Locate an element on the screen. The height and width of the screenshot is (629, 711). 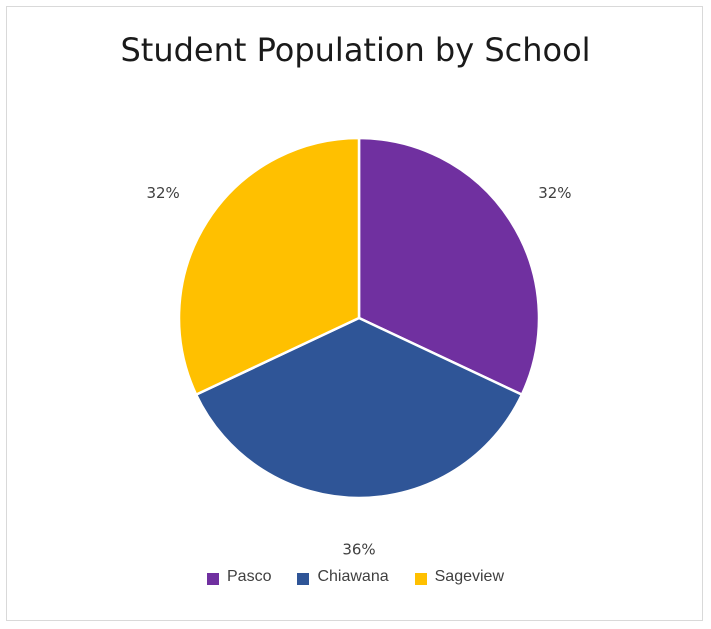
legend-label-chiawana: Chiawana is located at coordinates (353, 576).